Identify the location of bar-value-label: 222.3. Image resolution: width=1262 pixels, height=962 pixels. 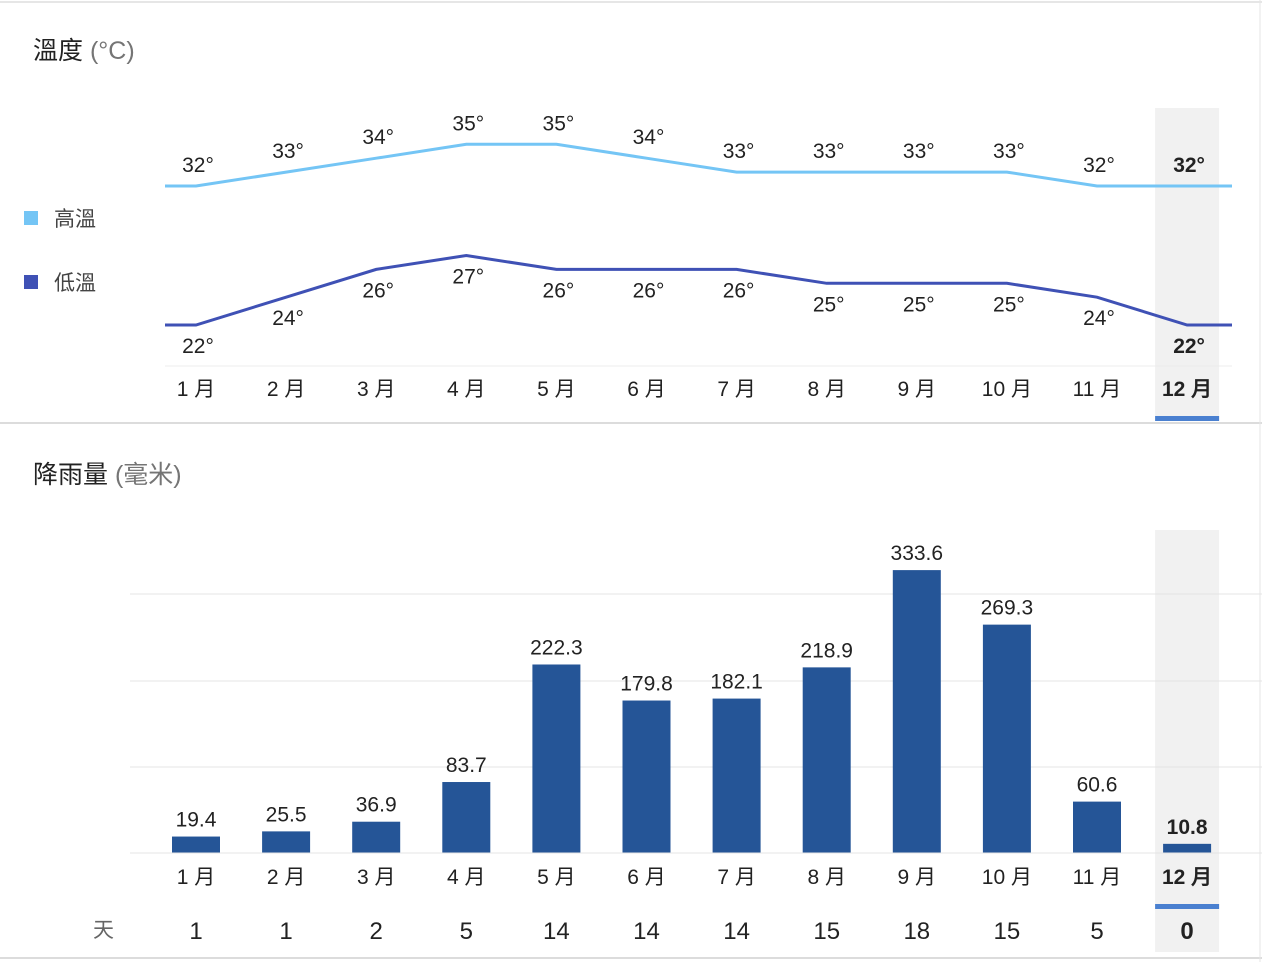
(556, 647).